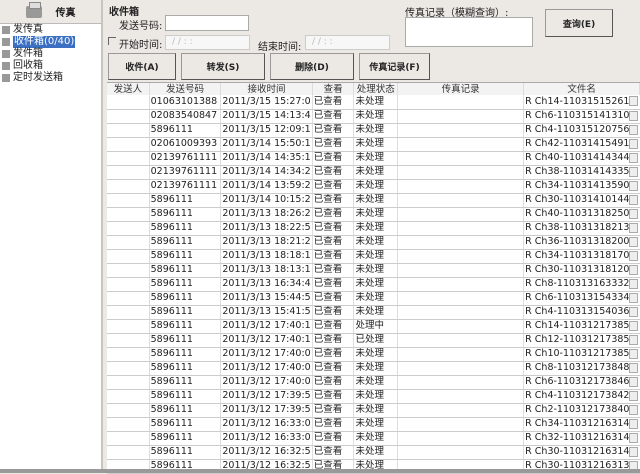 This screenshot has width=640, height=474. I want to click on cell: 2011/3/12 16:33:0, so click(266, 424).